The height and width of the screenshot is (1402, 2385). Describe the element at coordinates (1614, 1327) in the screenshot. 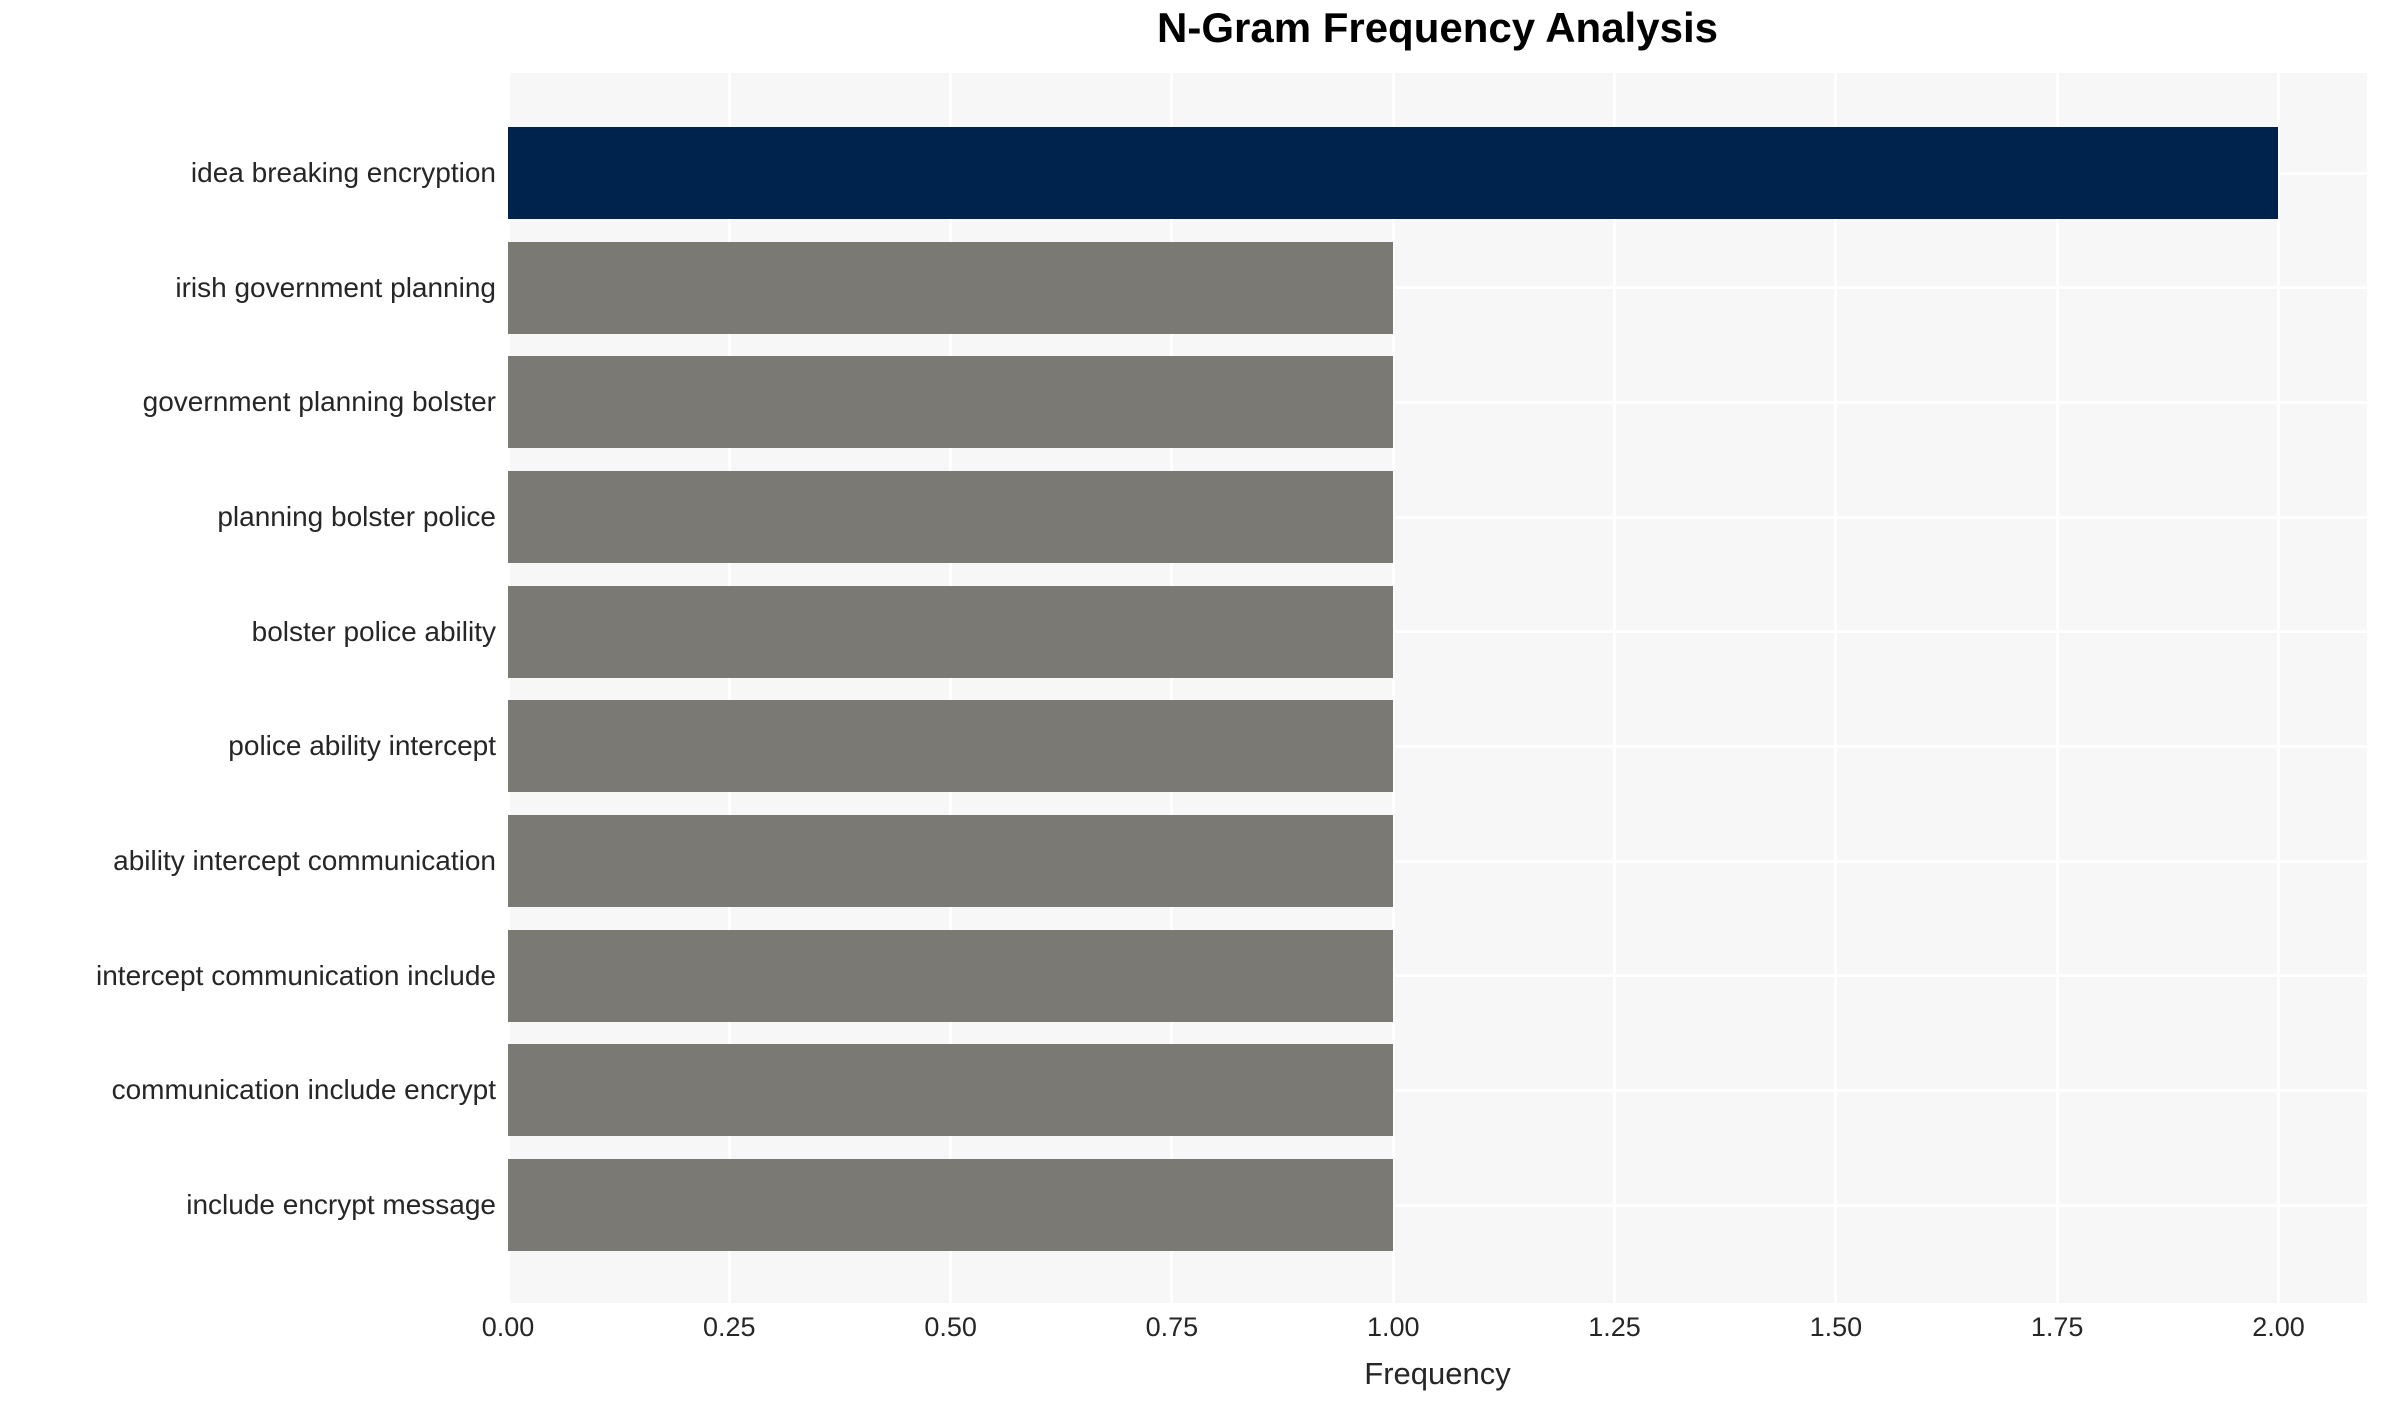

I see `x-axis-tick-label: 1.25` at that location.